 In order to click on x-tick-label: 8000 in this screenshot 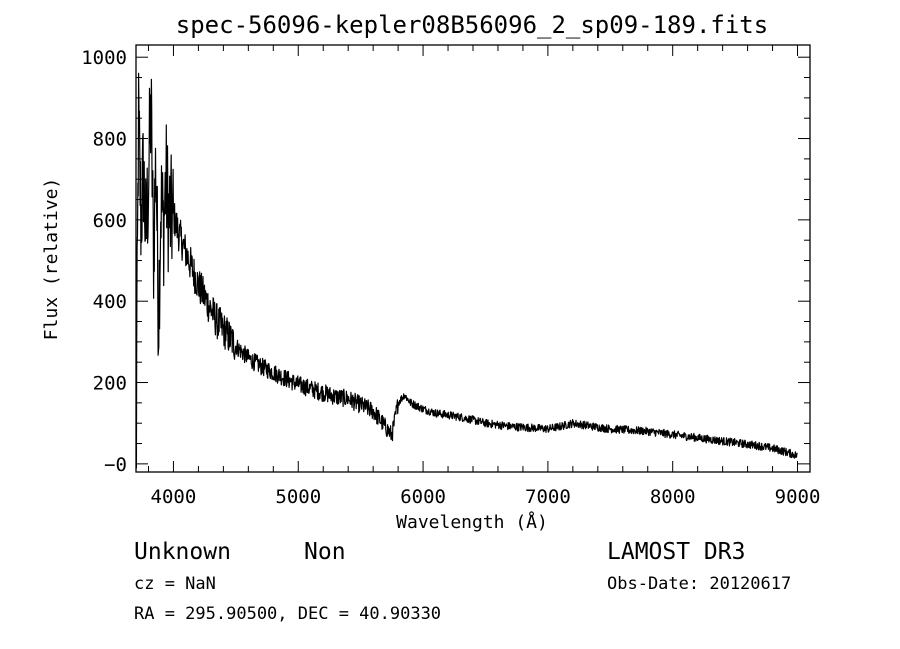, I will do `click(673, 497)`.